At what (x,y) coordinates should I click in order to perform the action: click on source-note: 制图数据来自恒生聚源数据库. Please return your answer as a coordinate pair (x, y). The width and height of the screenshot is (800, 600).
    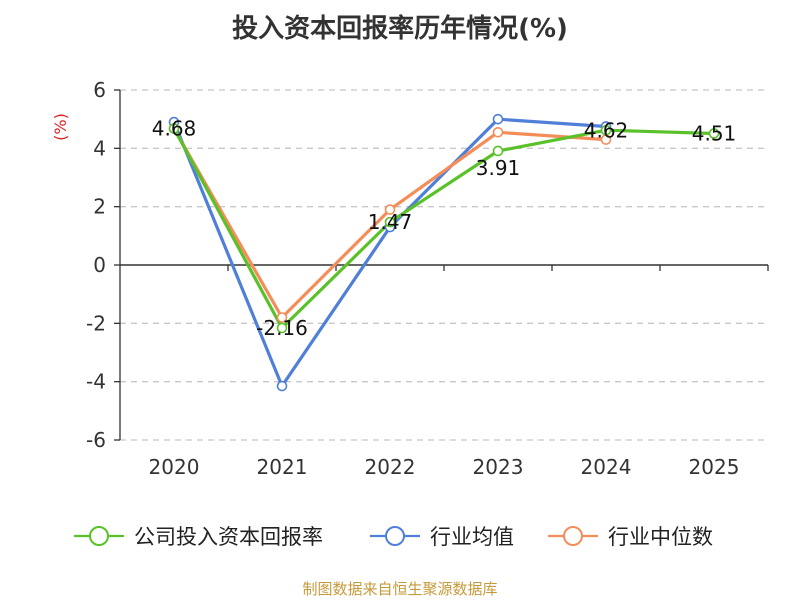
    Looking at the image, I should click on (400, 589).